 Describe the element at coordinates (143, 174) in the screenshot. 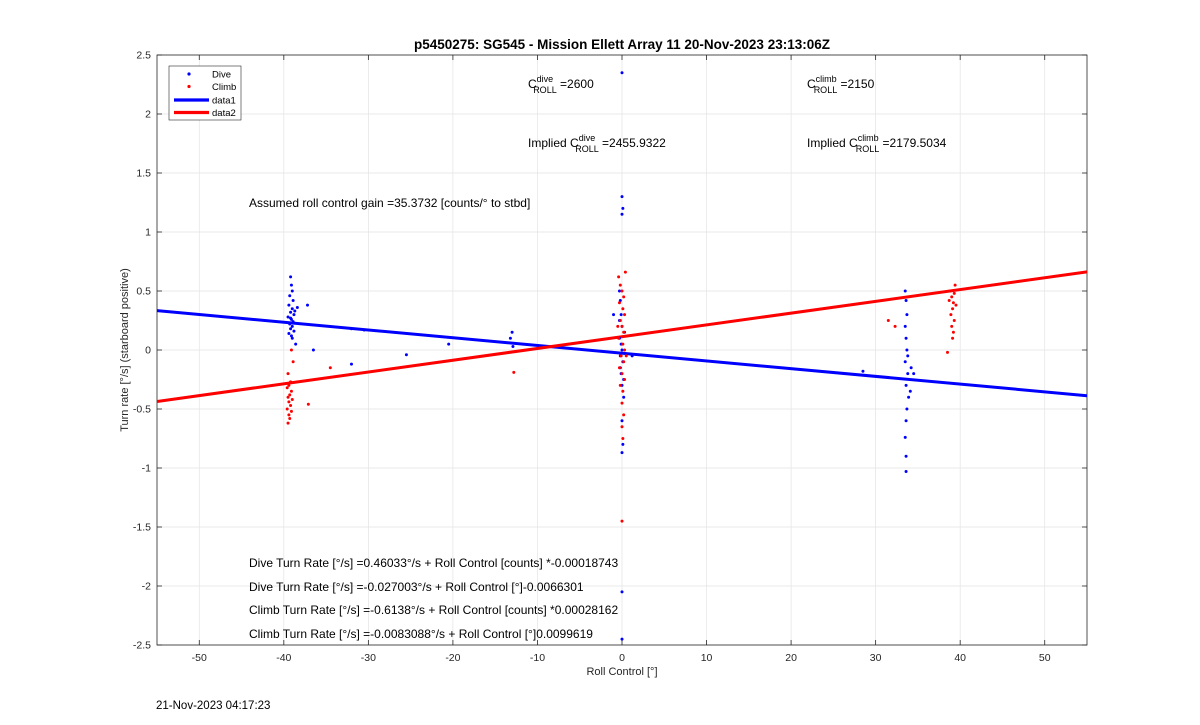

I see `y-tick-label: 1.5` at that location.